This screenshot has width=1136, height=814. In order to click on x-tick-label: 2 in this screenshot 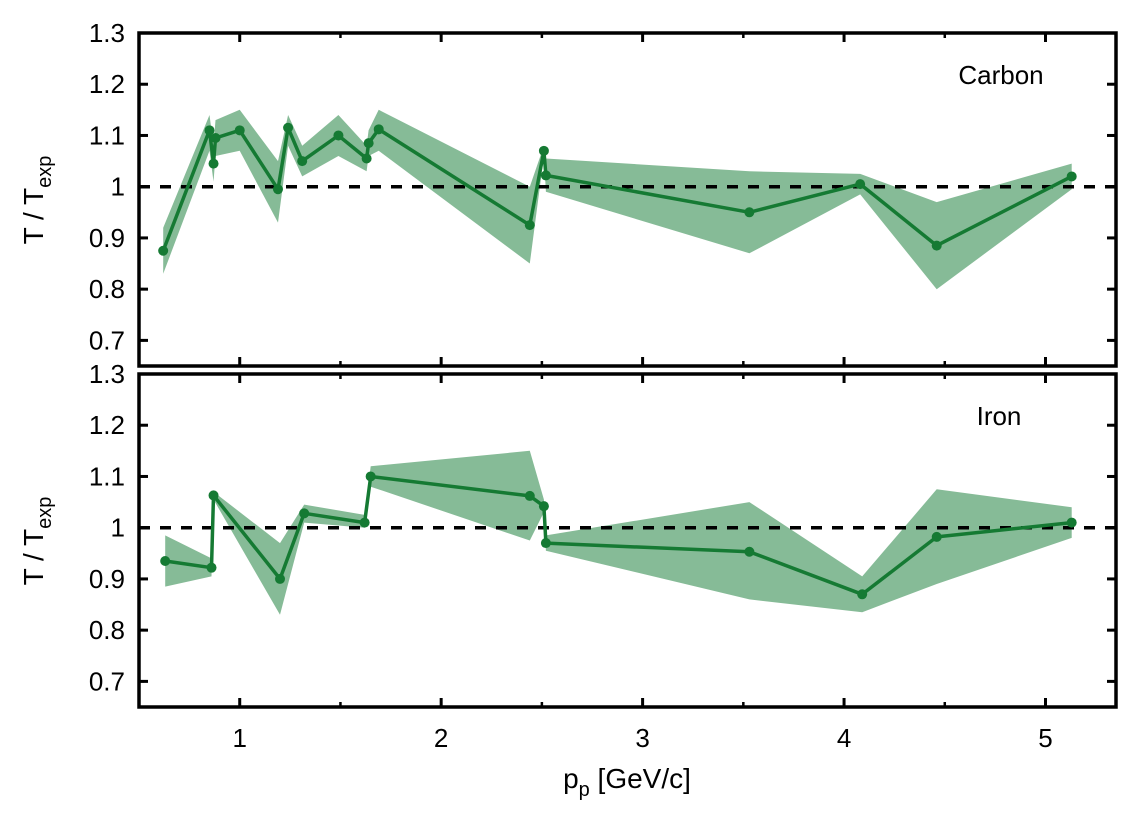, I will do `click(441, 738)`.